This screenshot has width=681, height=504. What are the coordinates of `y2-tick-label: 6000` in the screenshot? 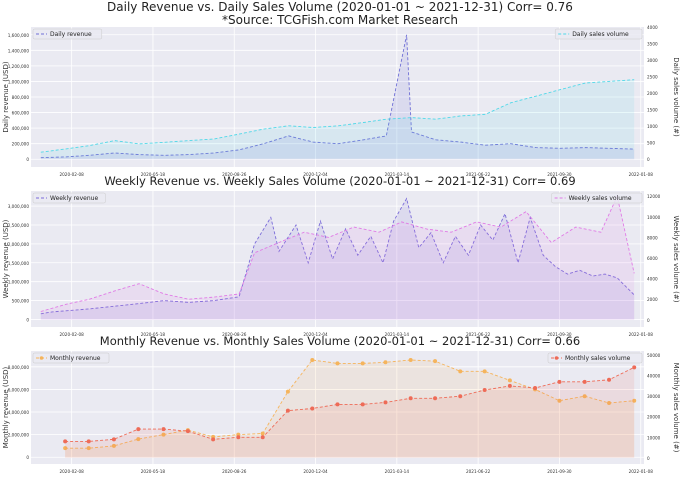 It's located at (652, 258).